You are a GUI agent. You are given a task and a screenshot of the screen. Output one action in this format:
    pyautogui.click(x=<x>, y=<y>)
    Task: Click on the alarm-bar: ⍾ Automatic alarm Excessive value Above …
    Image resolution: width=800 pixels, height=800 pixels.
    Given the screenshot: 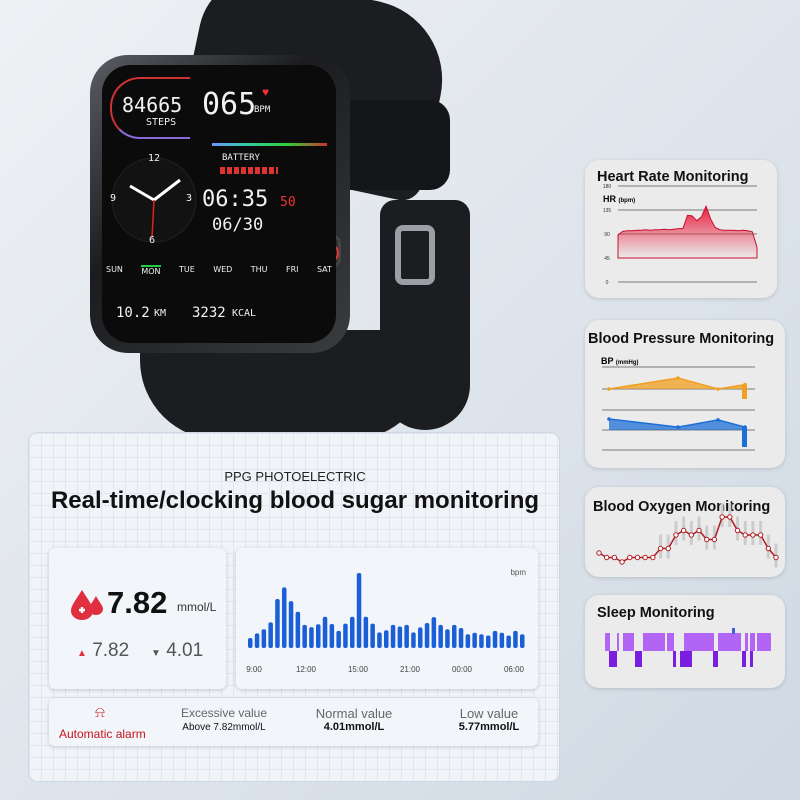 What is the action you would take?
    pyautogui.click(x=293, y=722)
    